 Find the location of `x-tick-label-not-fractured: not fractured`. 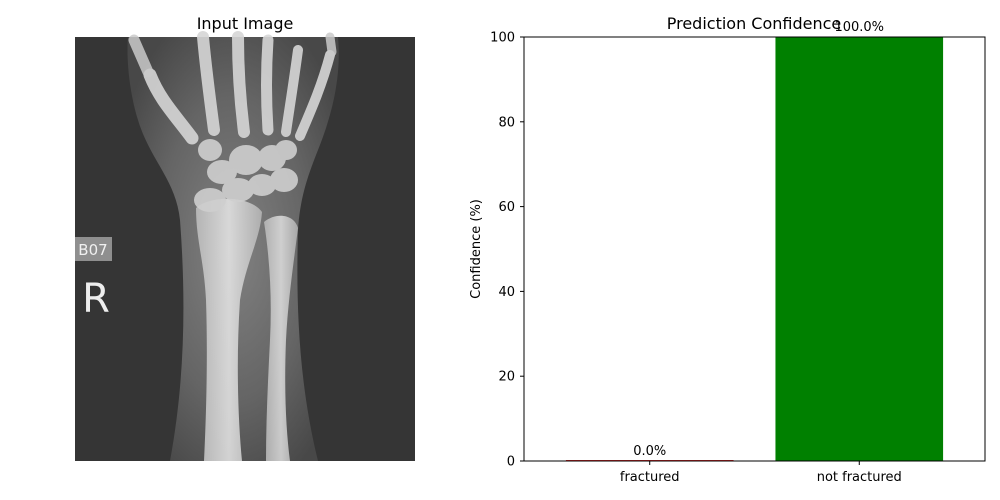

x-tick-label-not-fractured: not fractured is located at coordinates (859, 477).